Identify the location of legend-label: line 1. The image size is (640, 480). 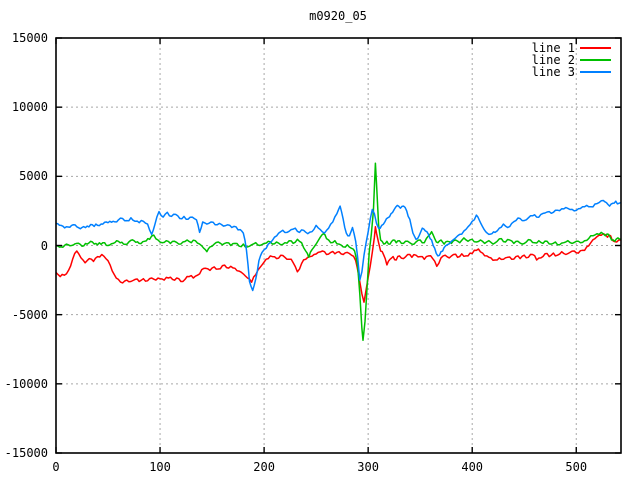
(553, 48).